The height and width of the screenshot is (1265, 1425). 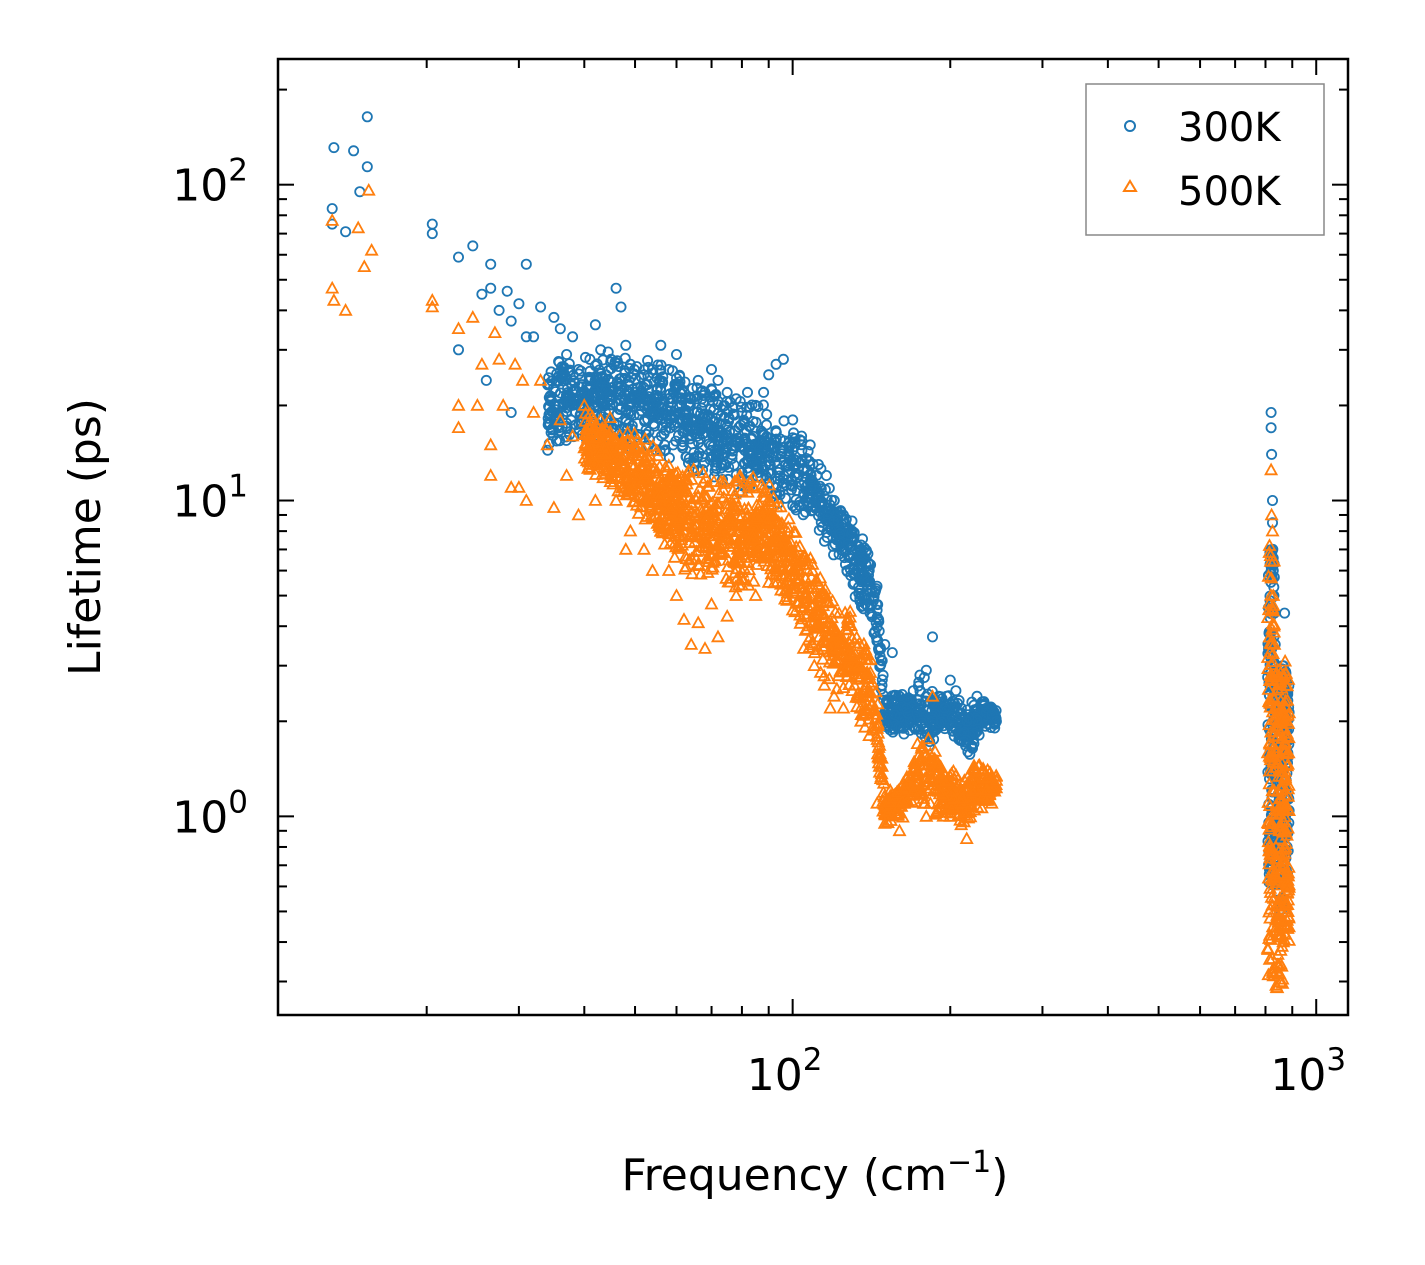 What do you see at coordinates (210, 813) in the screenshot?
I see `y-tick-label: 100` at bounding box center [210, 813].